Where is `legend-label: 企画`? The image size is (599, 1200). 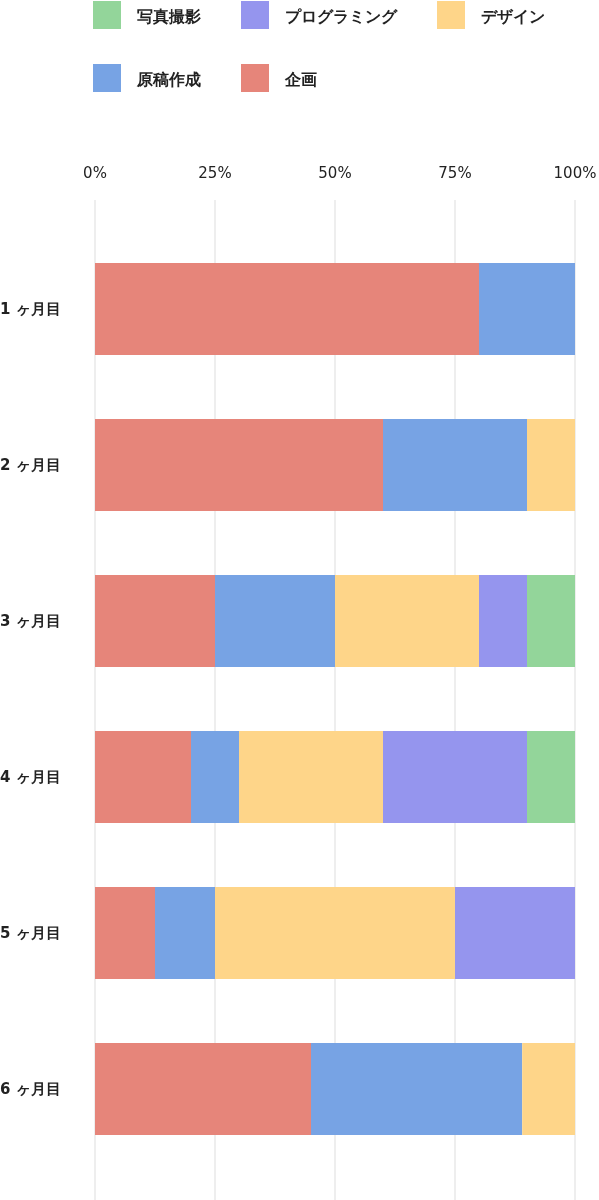 legend-label: 企画 is located at coordinates (300, 79).